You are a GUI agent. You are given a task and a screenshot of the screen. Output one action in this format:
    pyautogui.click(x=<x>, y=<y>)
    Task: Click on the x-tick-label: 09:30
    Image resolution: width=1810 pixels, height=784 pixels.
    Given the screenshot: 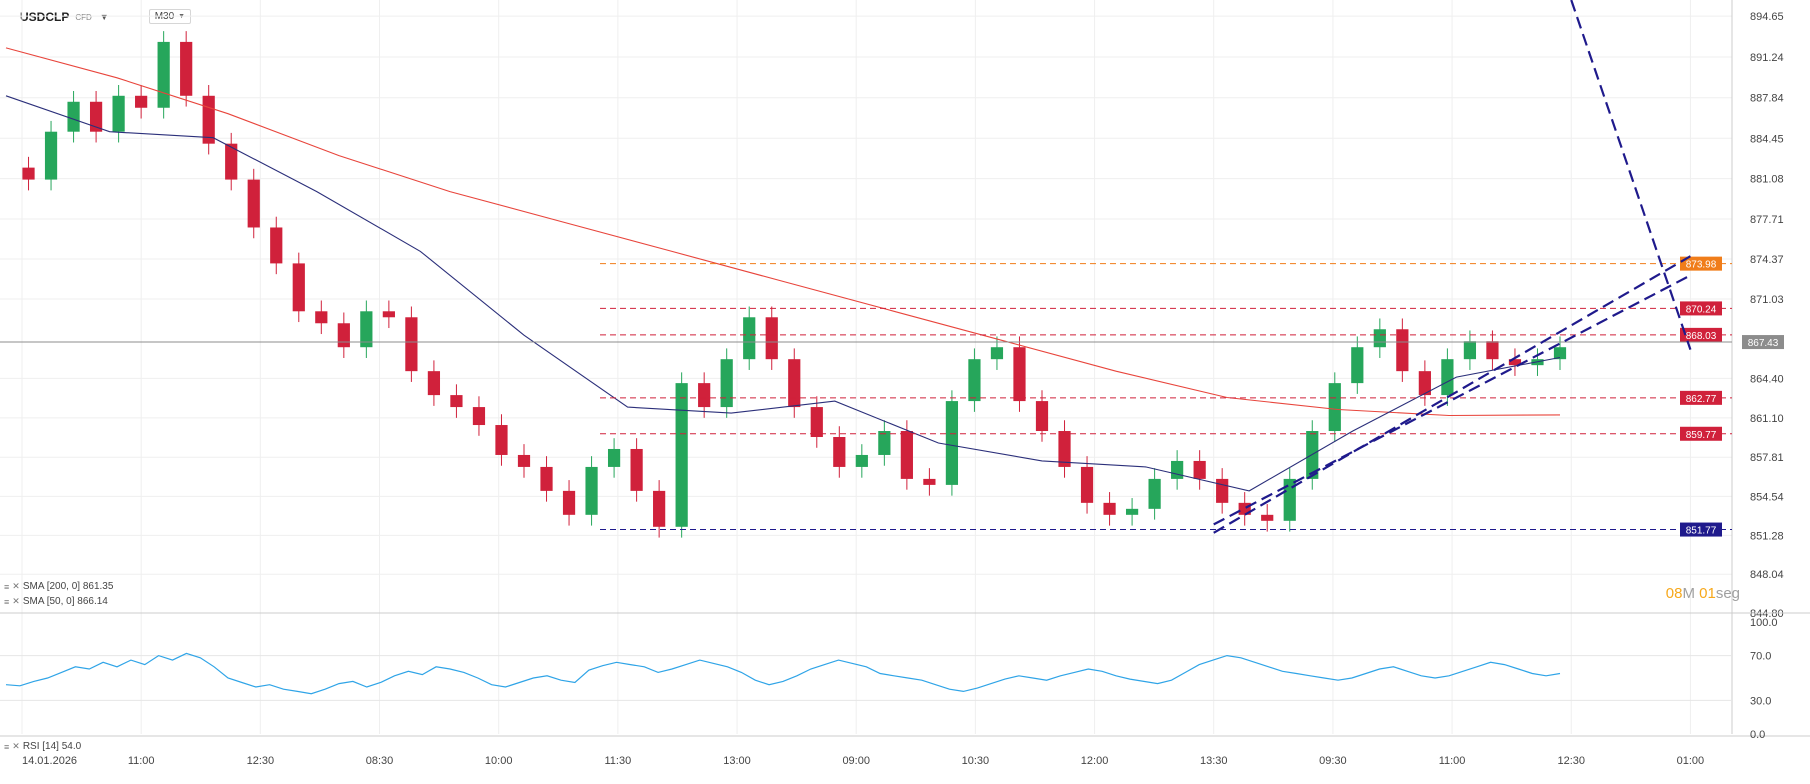 What is the action you would take?
    pyautogui.click(x=1333, y=761)
    